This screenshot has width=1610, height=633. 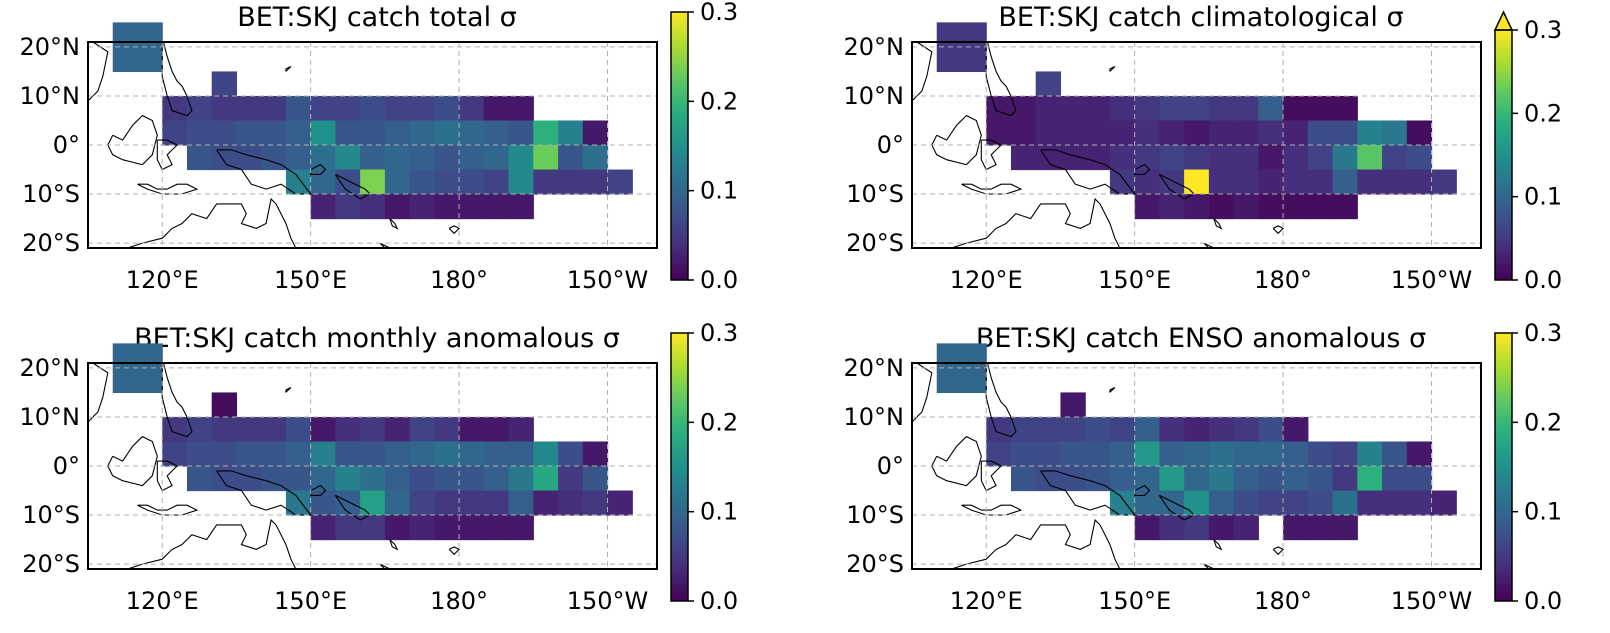 What do you see at coordinates (377, 17) in the screenshot?
I see `panel-title: BET:SKJ catch total σ` at bounding box center [377, 17].